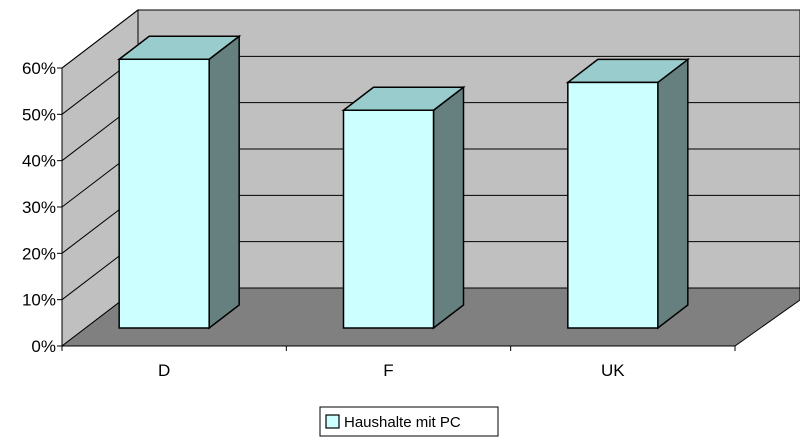 Image resolution: width=800 pixels, height=446 pixels. I want to click on x-axis: D F UK, so click(398, 362).